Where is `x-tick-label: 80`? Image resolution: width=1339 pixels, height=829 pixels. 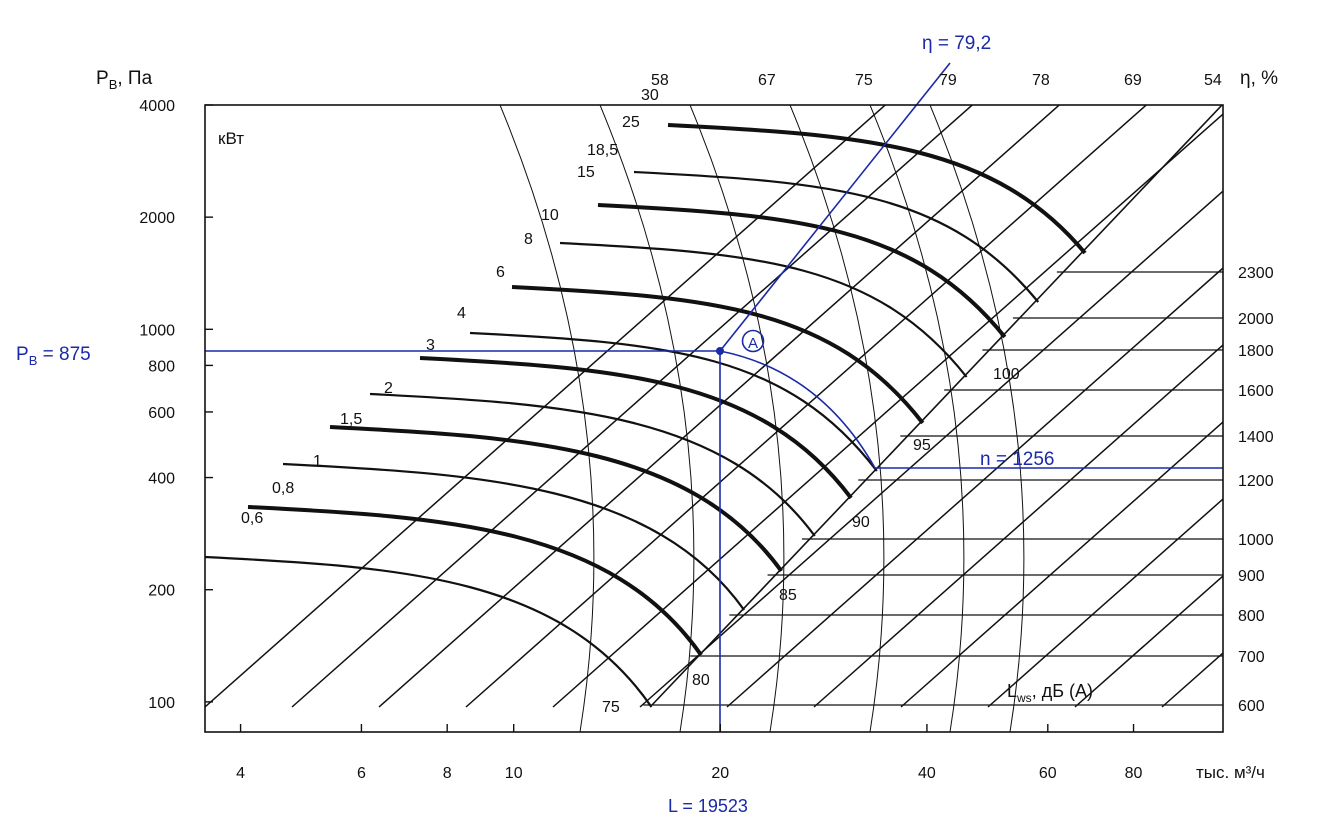
x-tick-label: 80 is located at coordinates (1134, 773).